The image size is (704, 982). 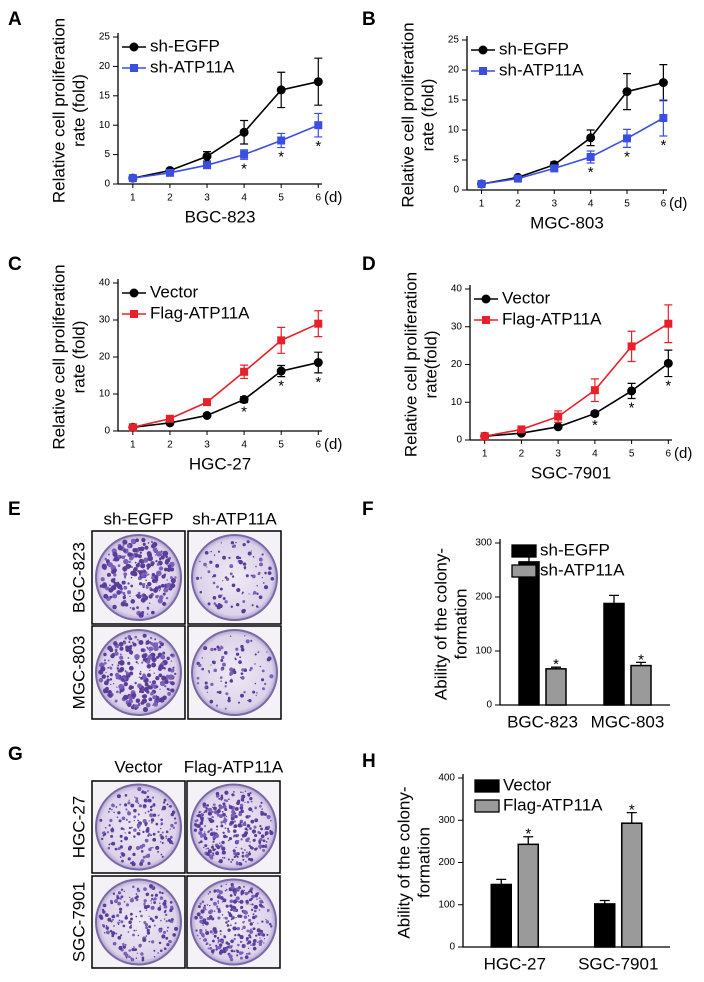 What do you see at coordinates (542, 721) in the screenshot?
I see `x-tick-label: BGC-823` at bounding box center [542, 721].